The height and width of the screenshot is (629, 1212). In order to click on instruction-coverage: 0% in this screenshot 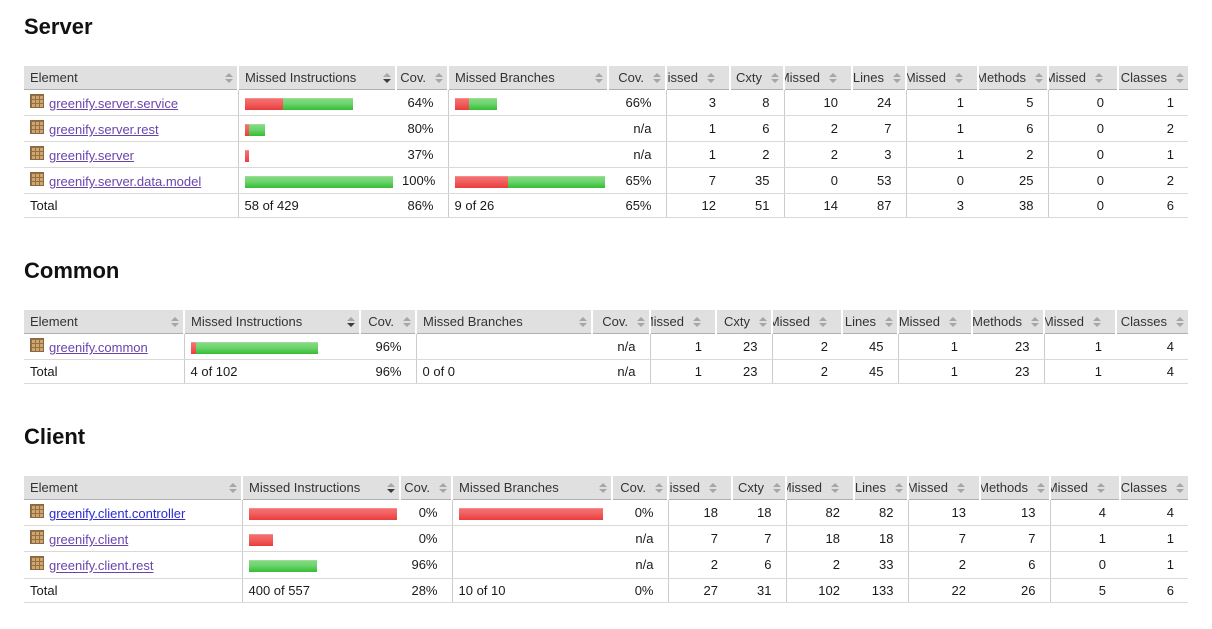, I will do `click(426, 539)`.